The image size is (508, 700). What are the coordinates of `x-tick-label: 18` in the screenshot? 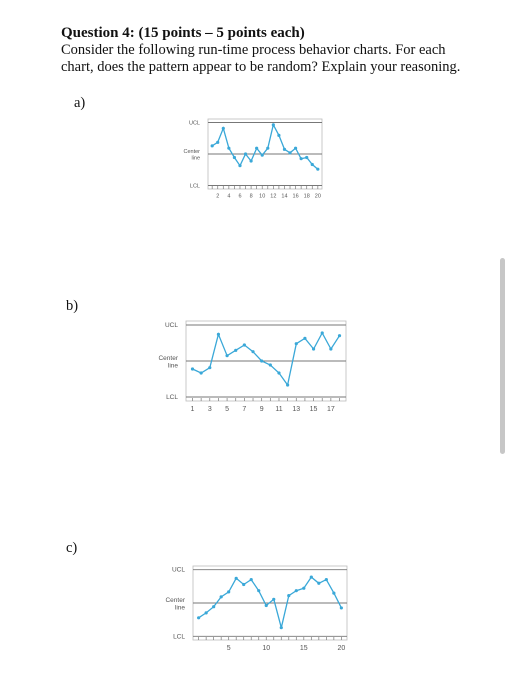 It's located at (307, 197).